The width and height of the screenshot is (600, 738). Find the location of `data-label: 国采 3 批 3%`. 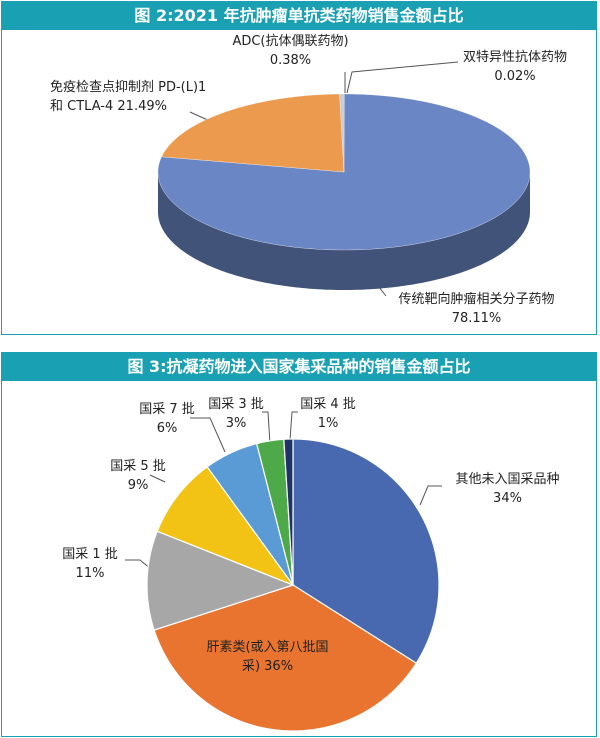

data-label: 国采 3 批 3% is located at coordinates (236, 414).